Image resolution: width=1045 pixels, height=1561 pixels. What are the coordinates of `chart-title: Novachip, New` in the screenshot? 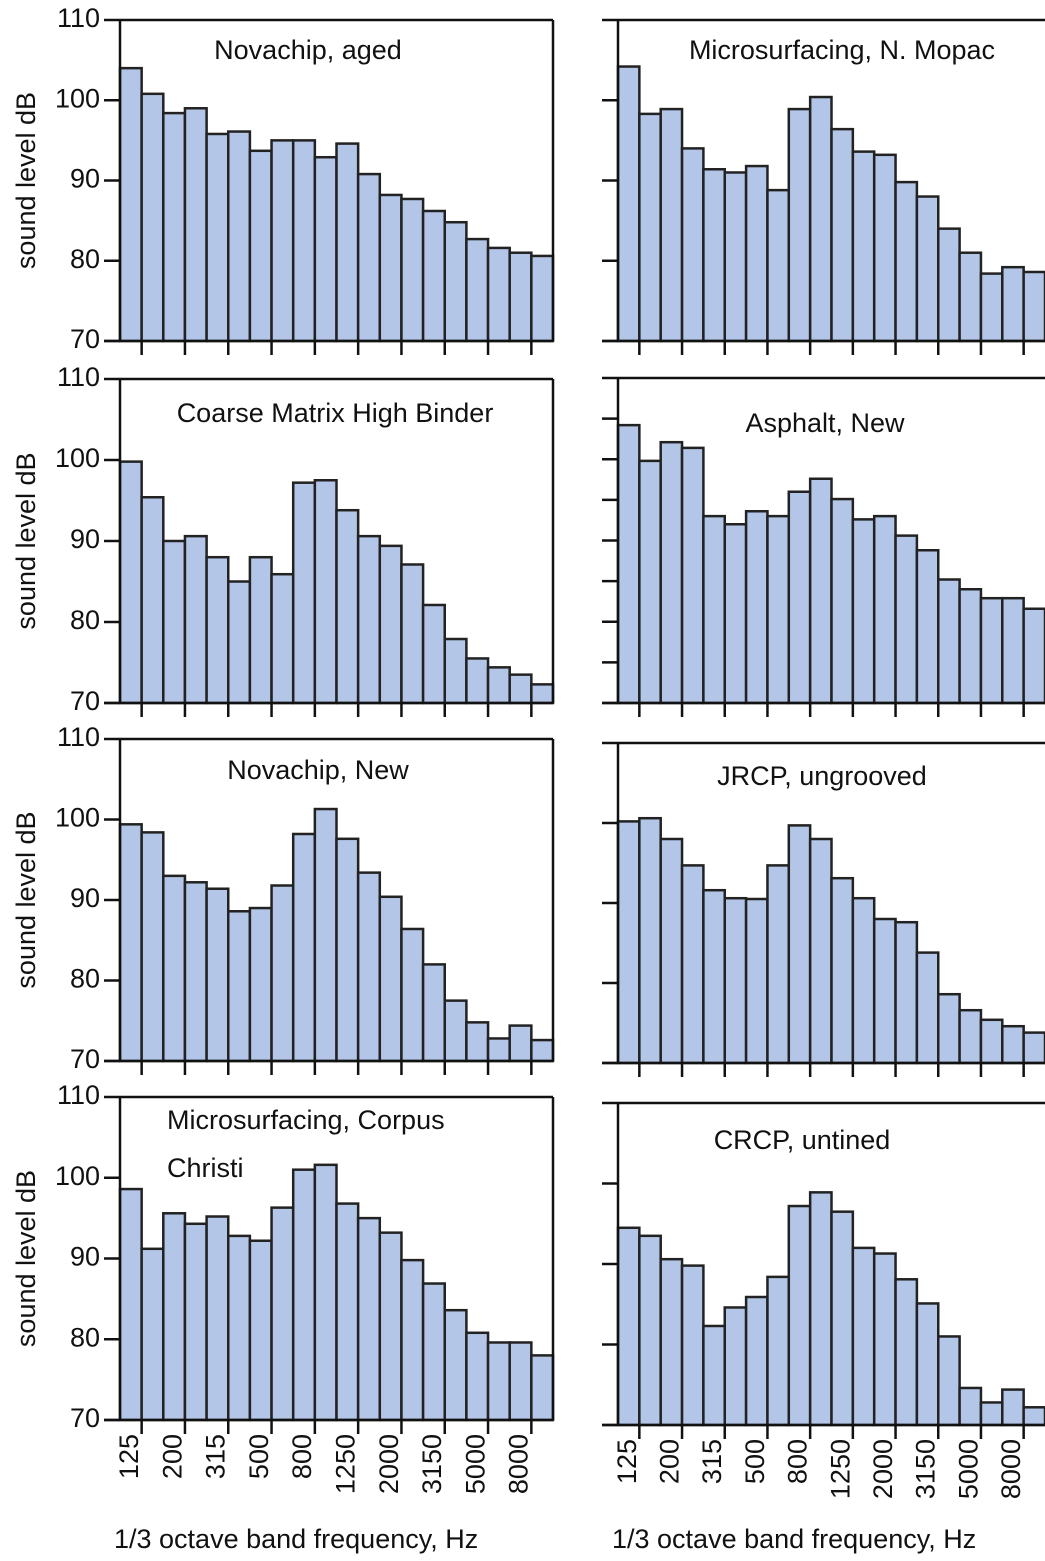 It's located at (318, 770).